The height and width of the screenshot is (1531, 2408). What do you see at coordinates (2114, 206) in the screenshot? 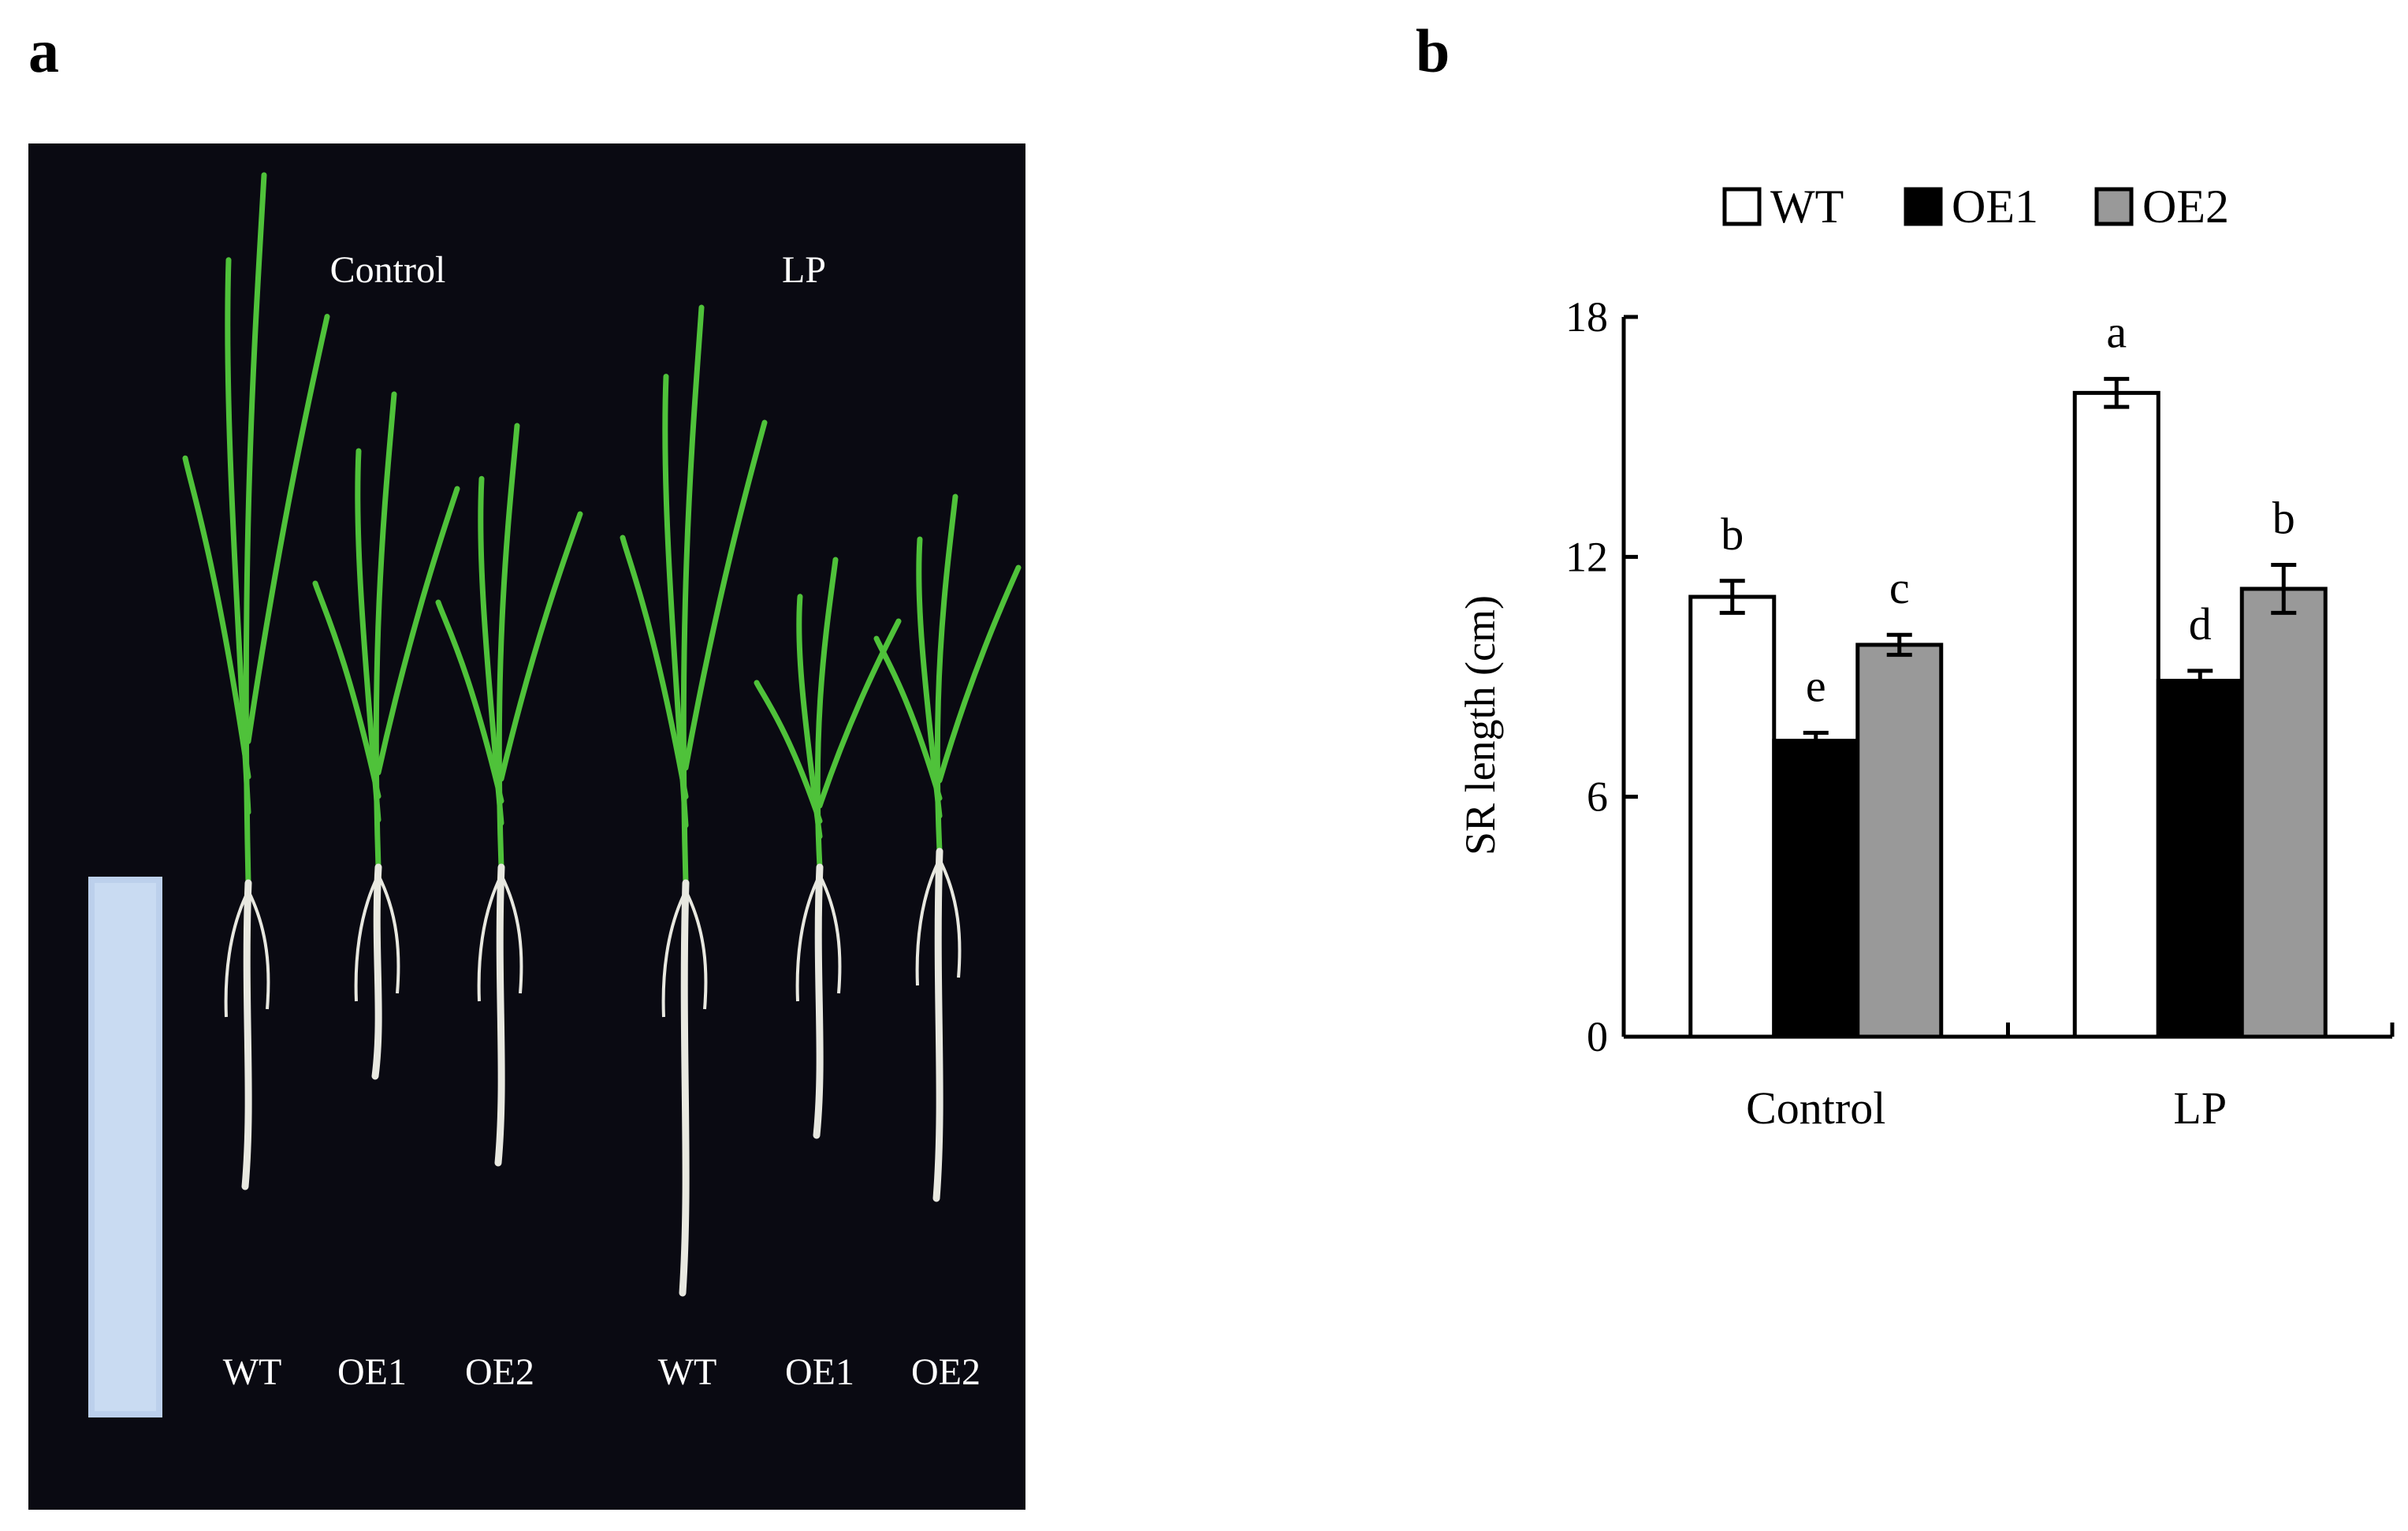
I see `legend-swatch-oe2` at bounding box center [2114, 206].